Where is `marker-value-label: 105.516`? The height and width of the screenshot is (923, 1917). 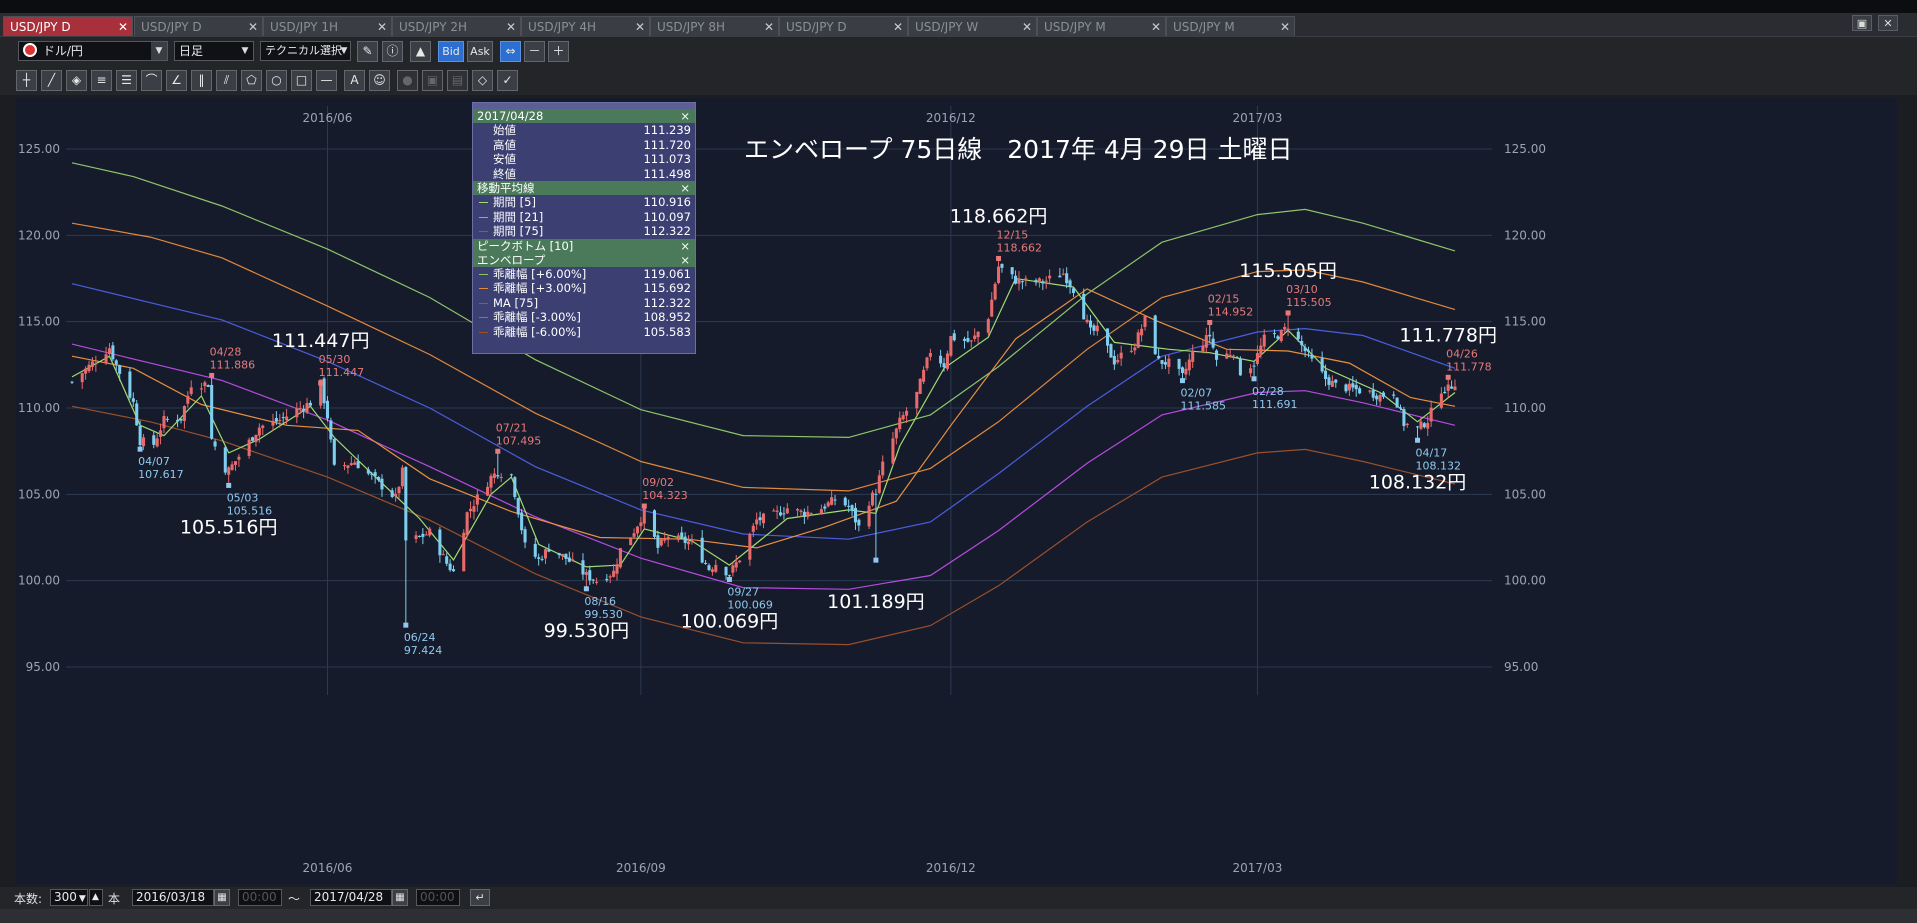 marker-value-label: 105.516 is located at coordinates (250, 510).